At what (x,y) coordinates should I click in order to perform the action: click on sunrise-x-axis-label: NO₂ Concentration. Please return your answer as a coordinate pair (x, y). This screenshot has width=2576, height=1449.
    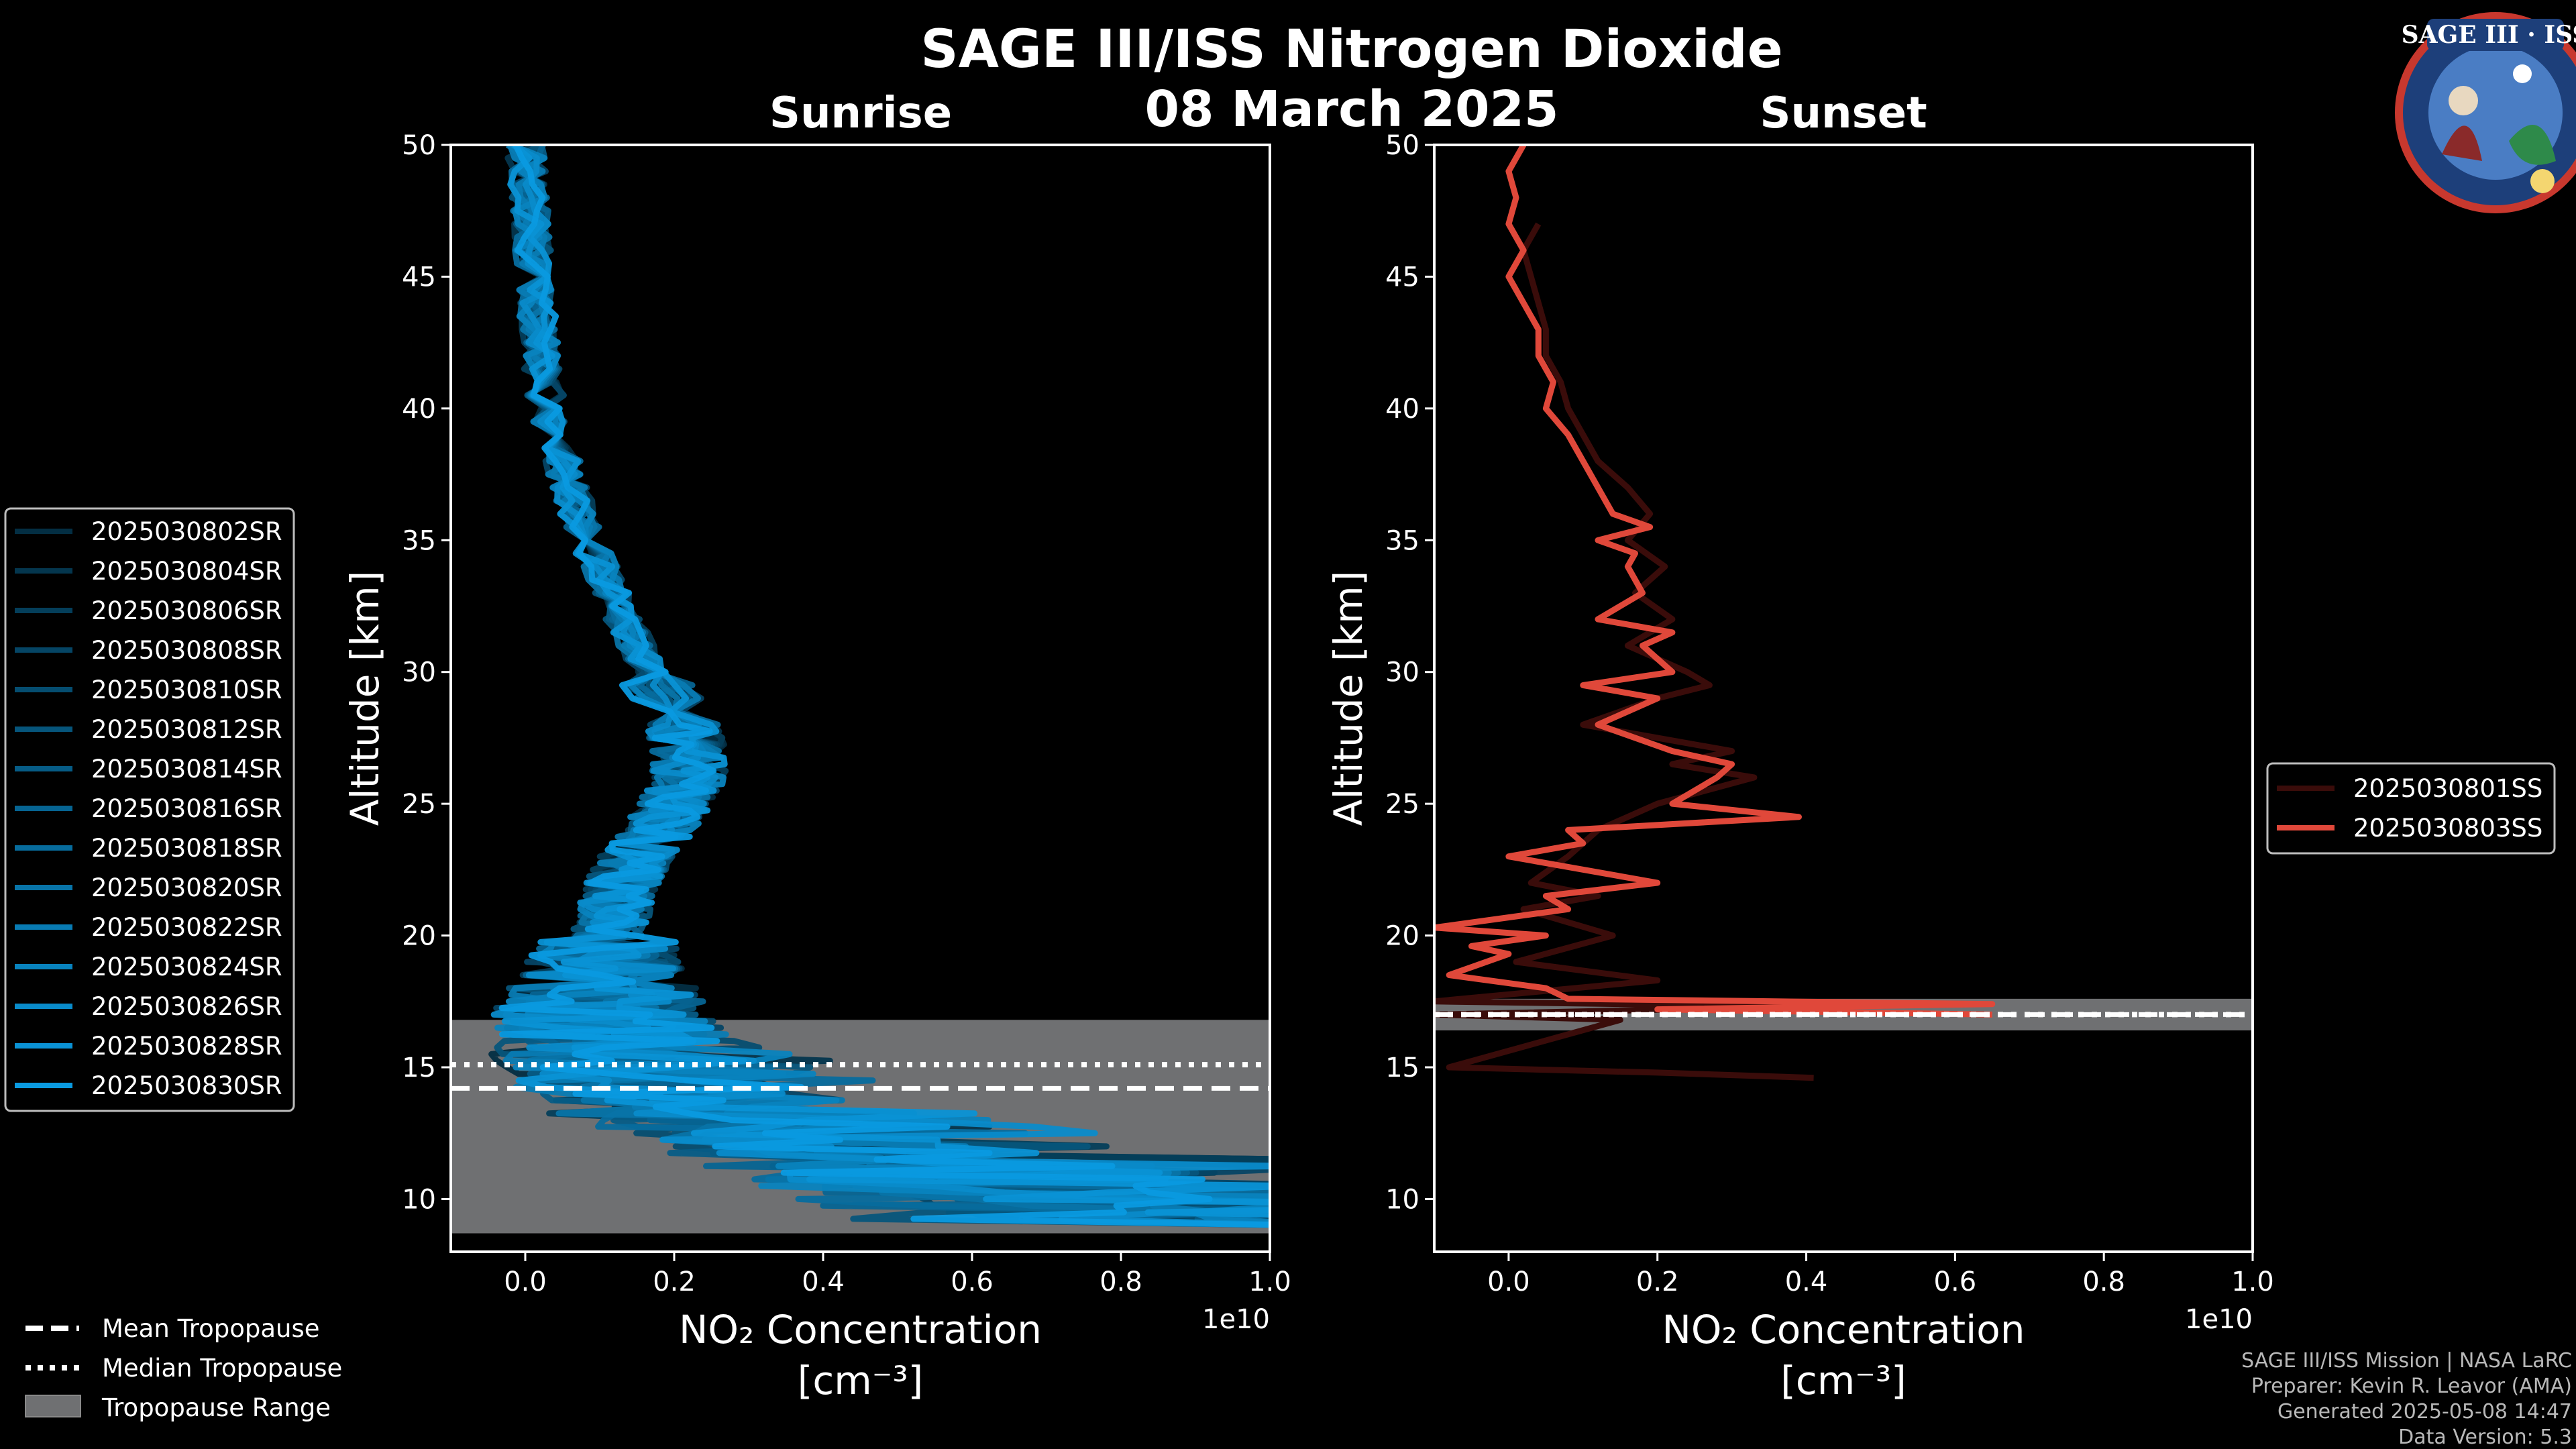
    Looking at the image, I should click on (860, 1329).